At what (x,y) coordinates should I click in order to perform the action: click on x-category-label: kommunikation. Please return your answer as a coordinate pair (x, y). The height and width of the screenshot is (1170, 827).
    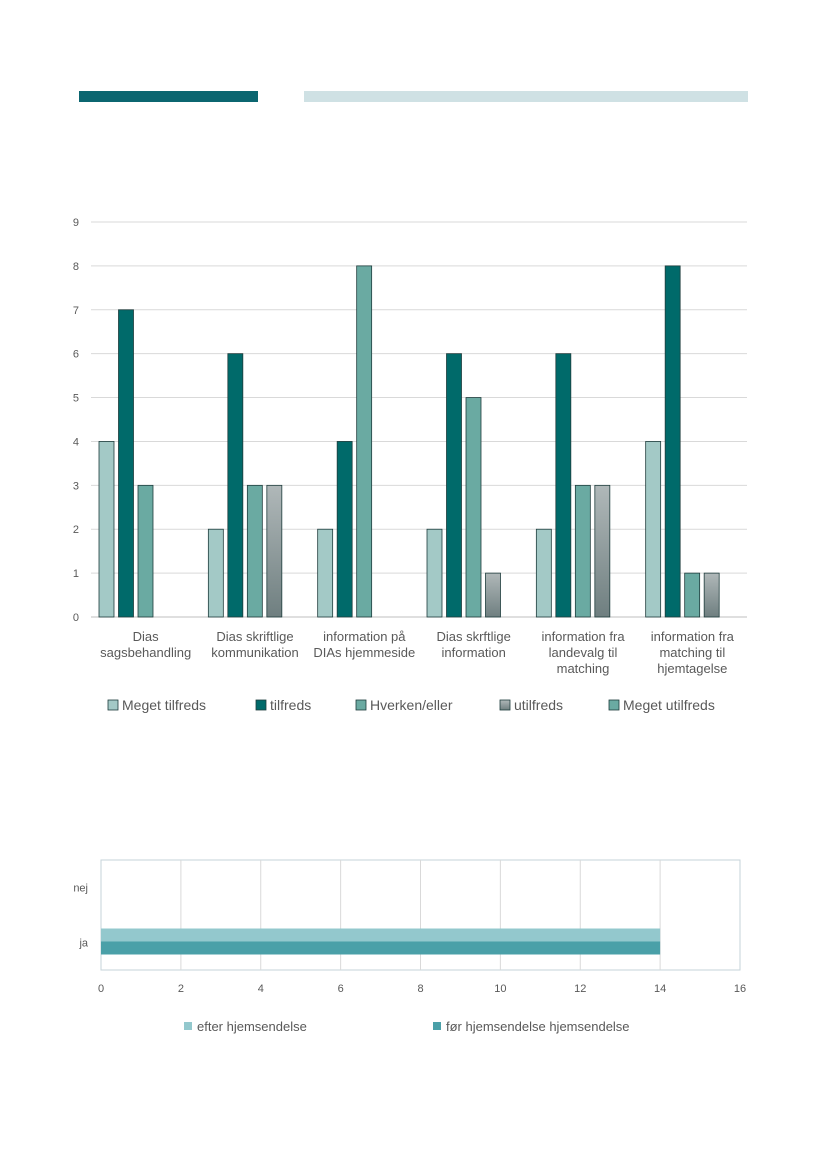
    Looking at the image, I should click on (254, 652).